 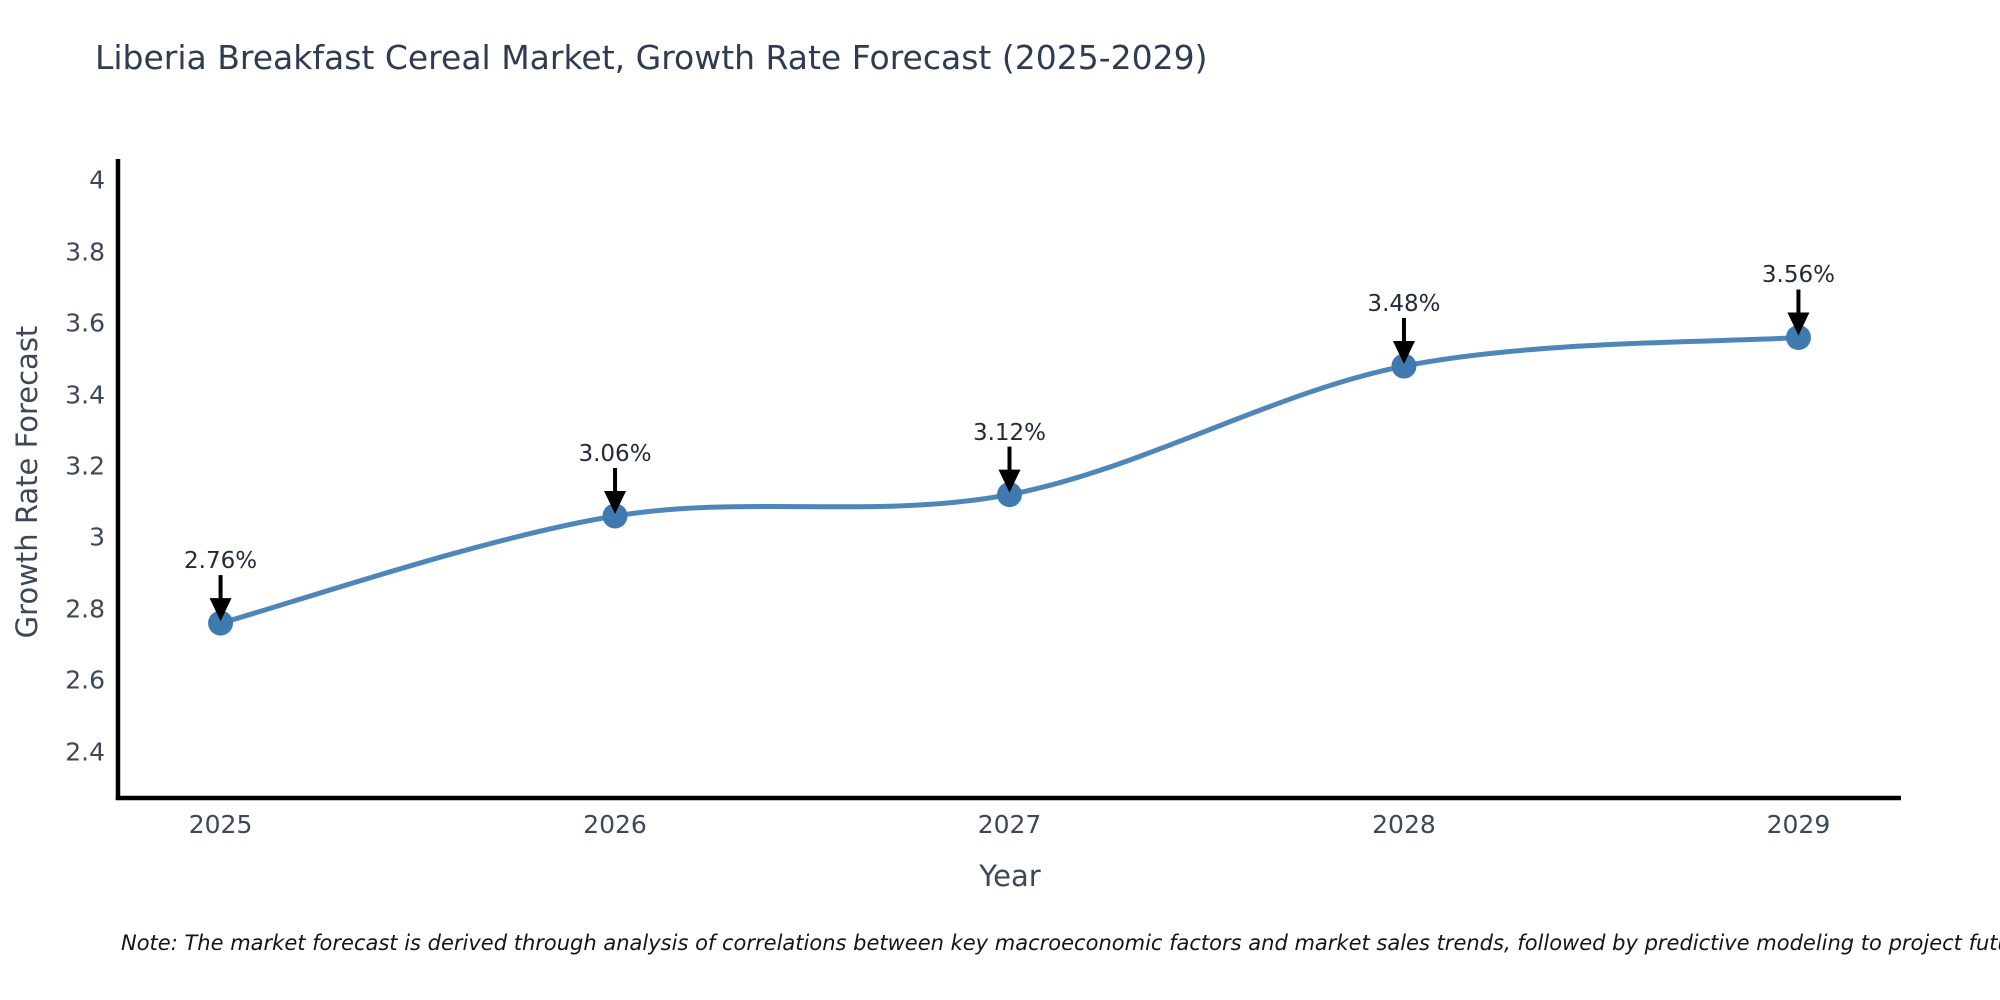 I want to click on y-tick-label: 2.8, so click(x=85, y=609).